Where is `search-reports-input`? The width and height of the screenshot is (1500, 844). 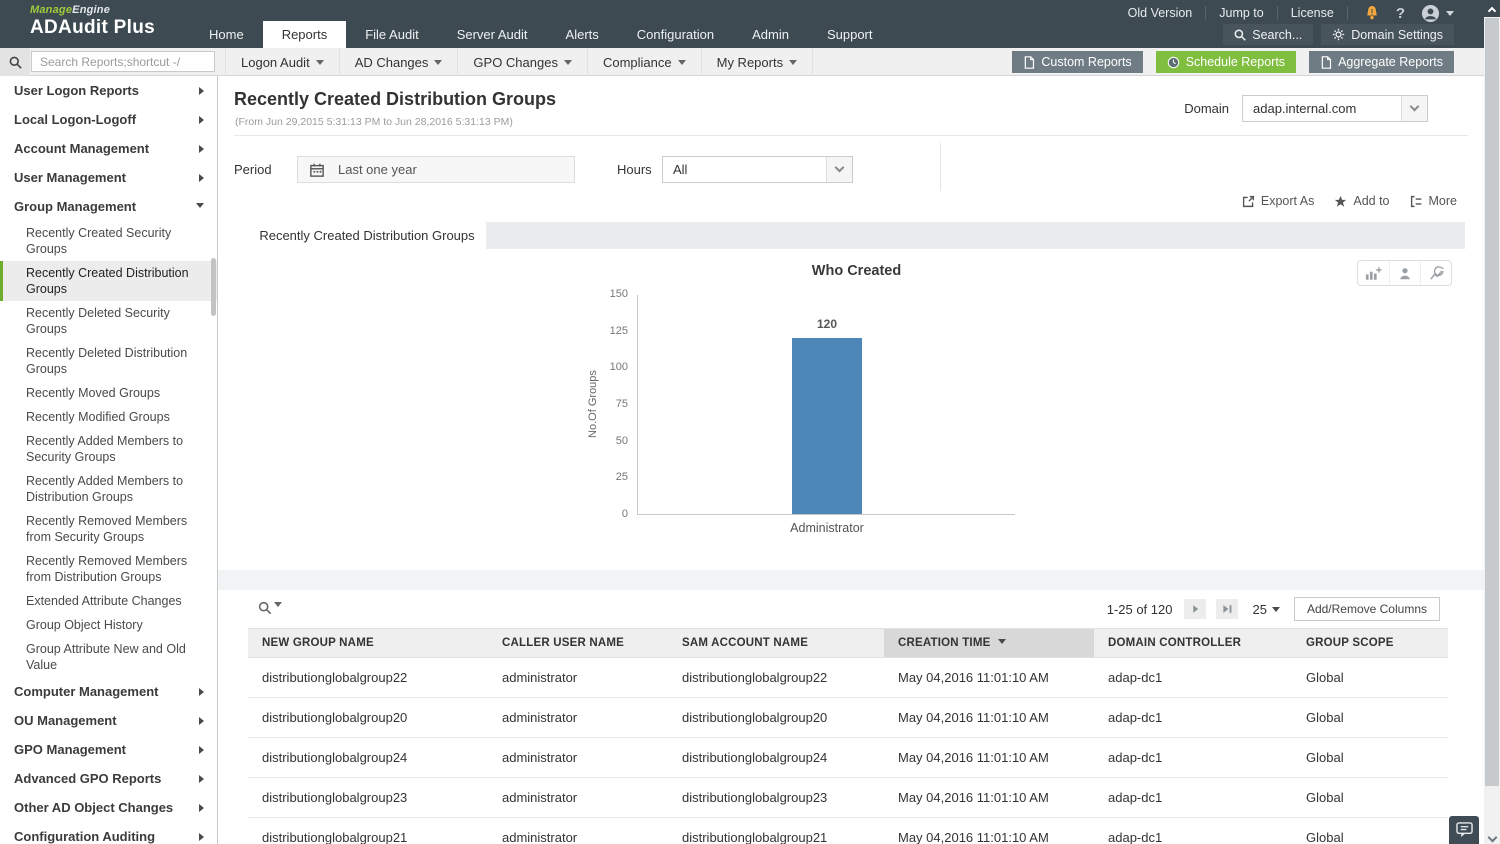
search-reports-input is located at coordinates (123, 61).